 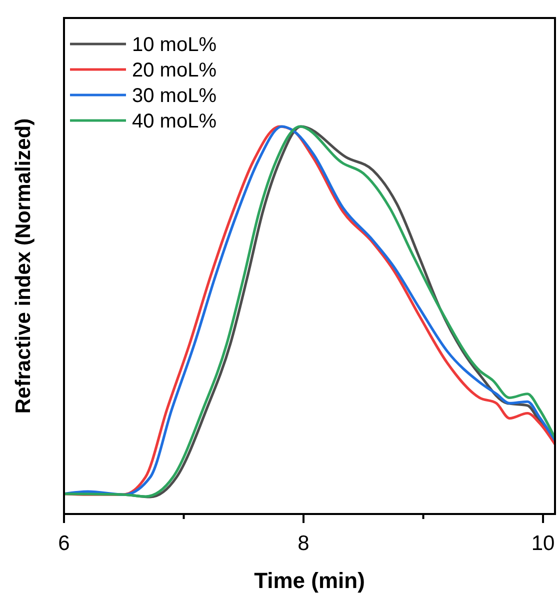 I want to click on x-tick-label: 8, so click(x=304, y=543).